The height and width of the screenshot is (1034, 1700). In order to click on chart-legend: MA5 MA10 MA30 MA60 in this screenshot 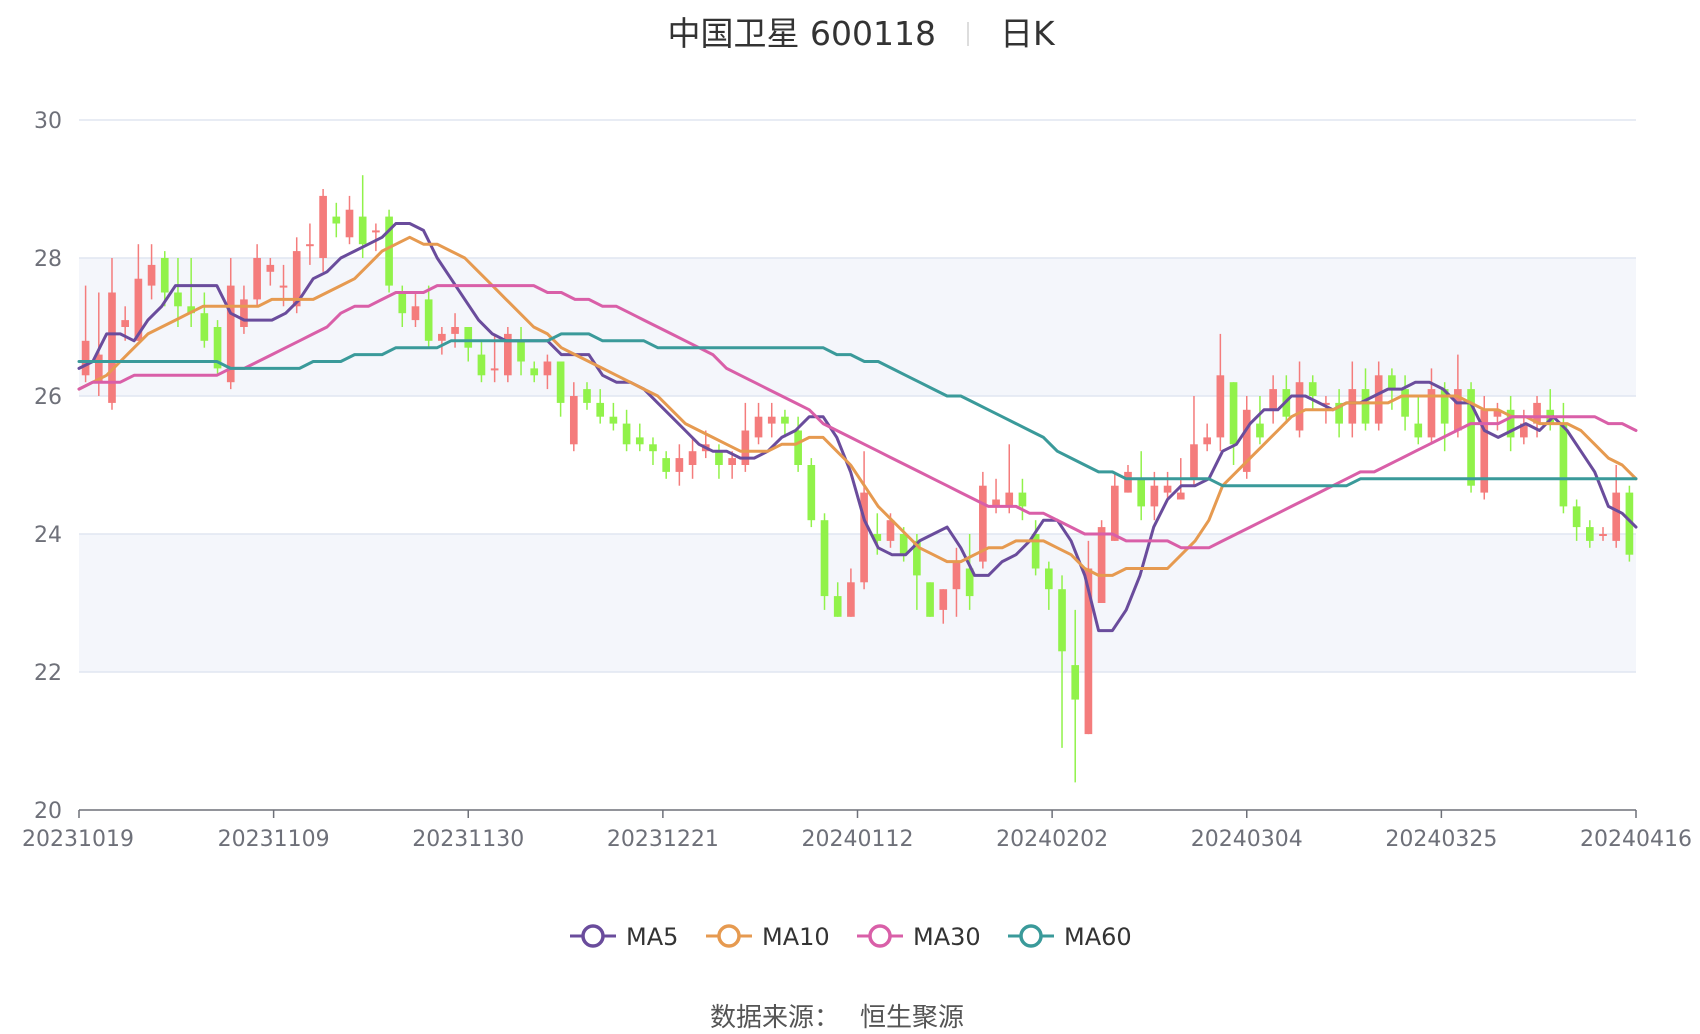, I will do `click(851, 937)`.